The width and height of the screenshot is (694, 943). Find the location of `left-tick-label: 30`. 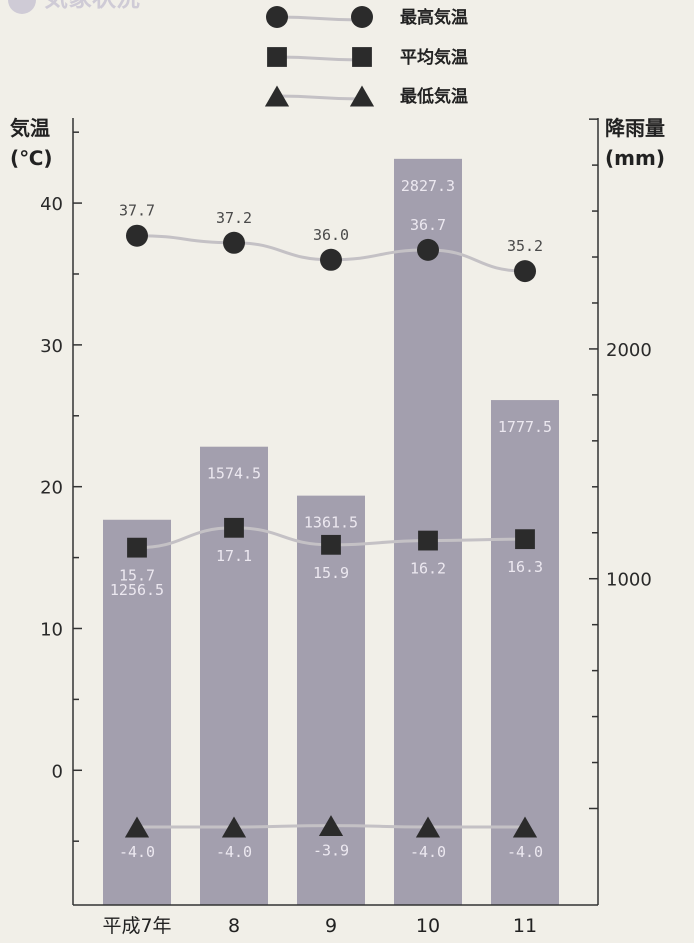

left-tick-label: 30 is located at coordinates (51, 346).